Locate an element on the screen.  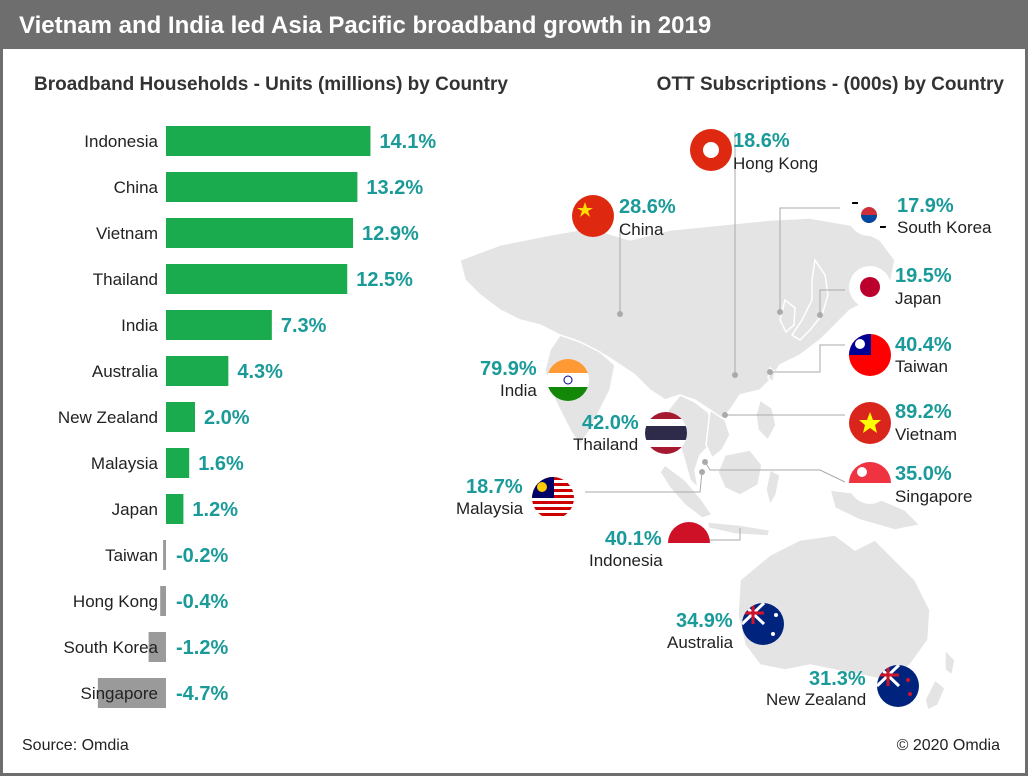
bar-thailand is located at coordinates (257, 279).